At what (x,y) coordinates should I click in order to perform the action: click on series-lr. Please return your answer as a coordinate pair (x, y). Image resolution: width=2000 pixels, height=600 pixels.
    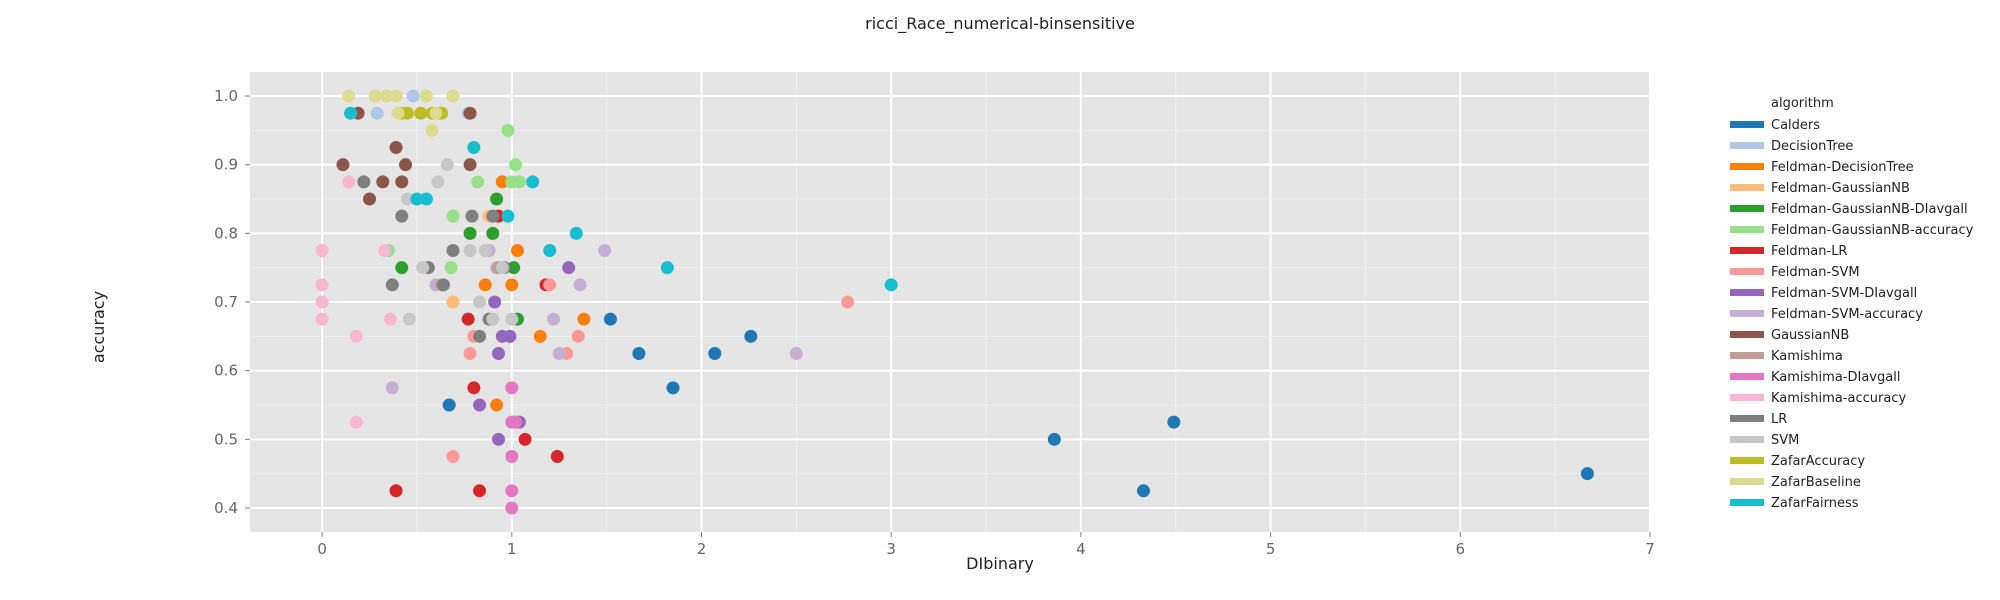
    Looking at the image, I should click on (434, 259).